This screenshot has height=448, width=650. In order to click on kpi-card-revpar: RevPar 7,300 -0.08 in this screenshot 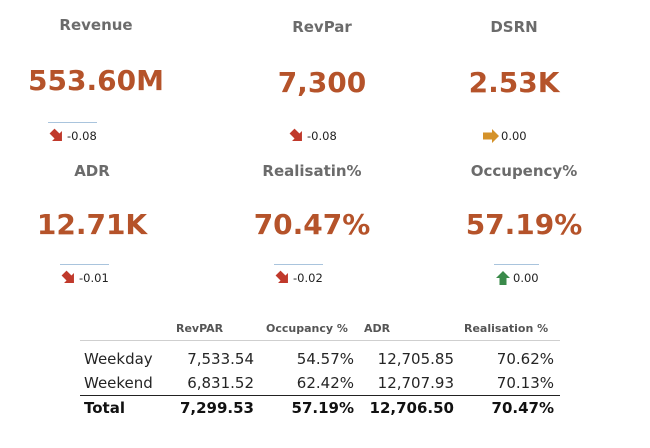, I will do `click(322, 75)`.